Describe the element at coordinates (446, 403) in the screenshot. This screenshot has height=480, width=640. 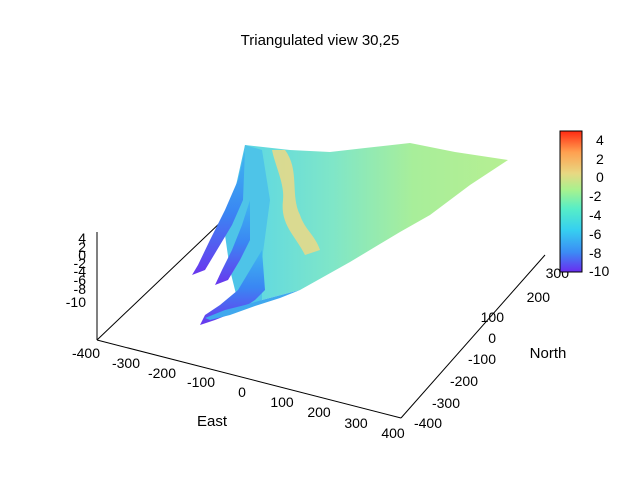
I see `y-tick-label: -300` at that location.